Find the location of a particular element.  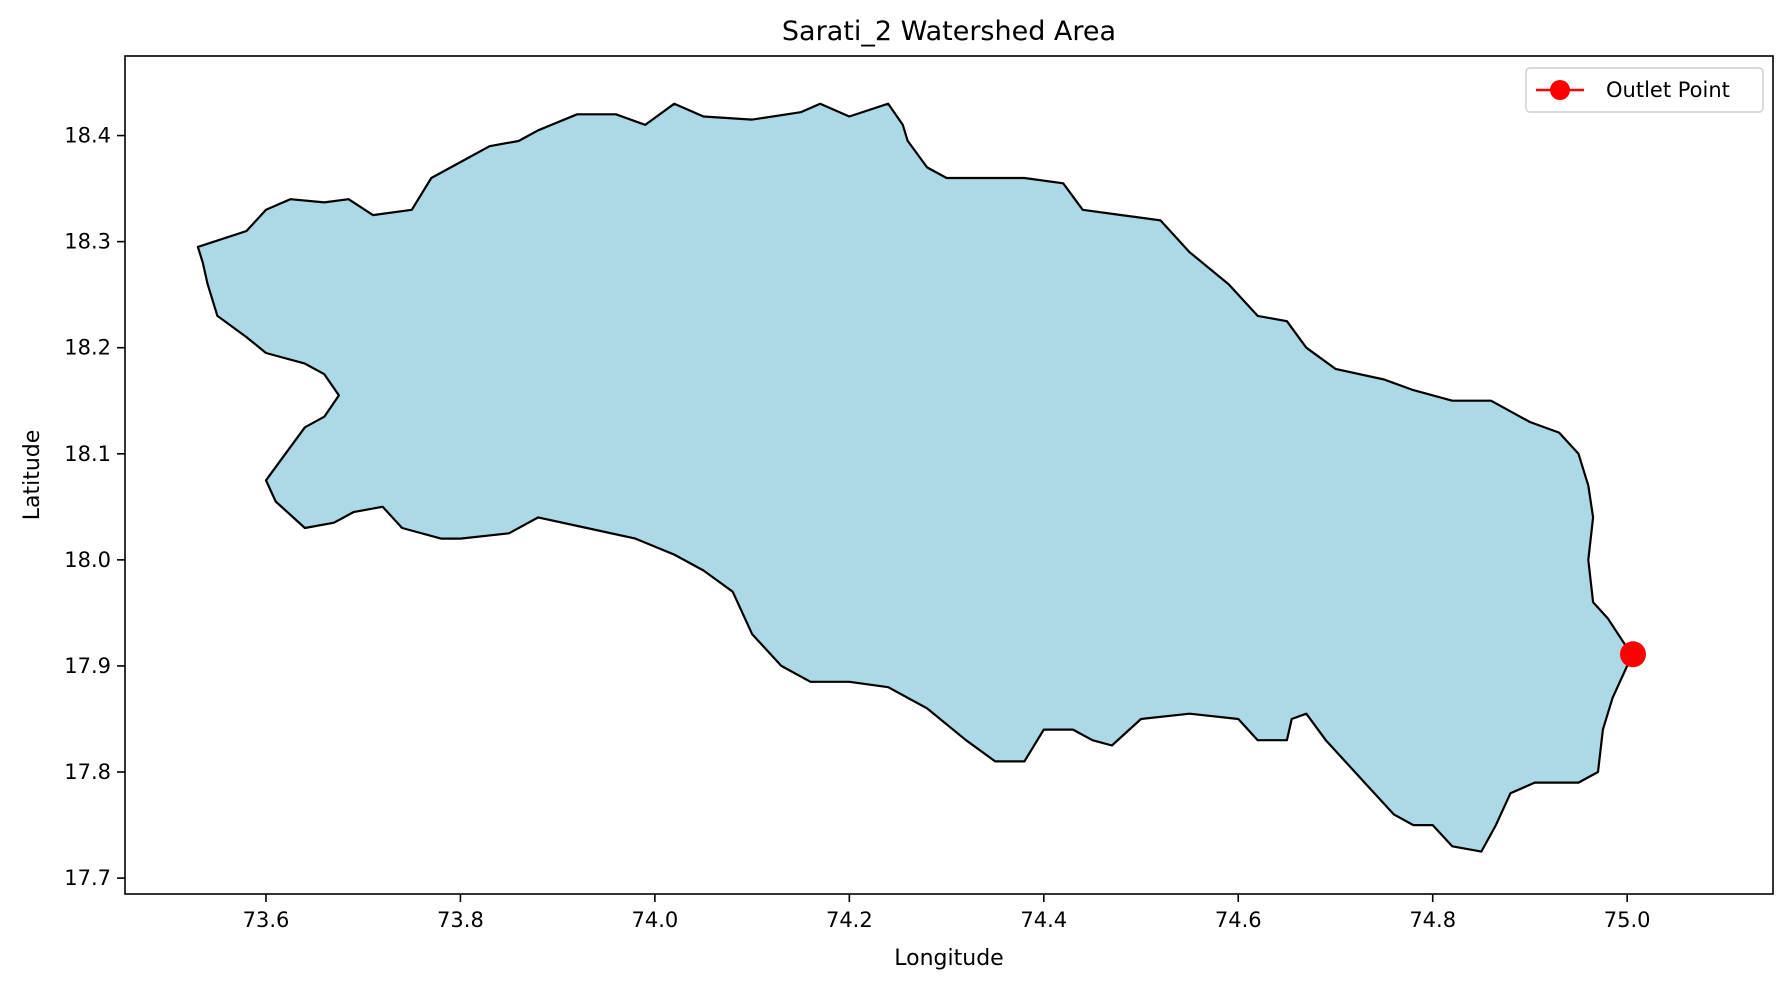

x-tick-label: 74.4 is located at coordinates (1043, 920).